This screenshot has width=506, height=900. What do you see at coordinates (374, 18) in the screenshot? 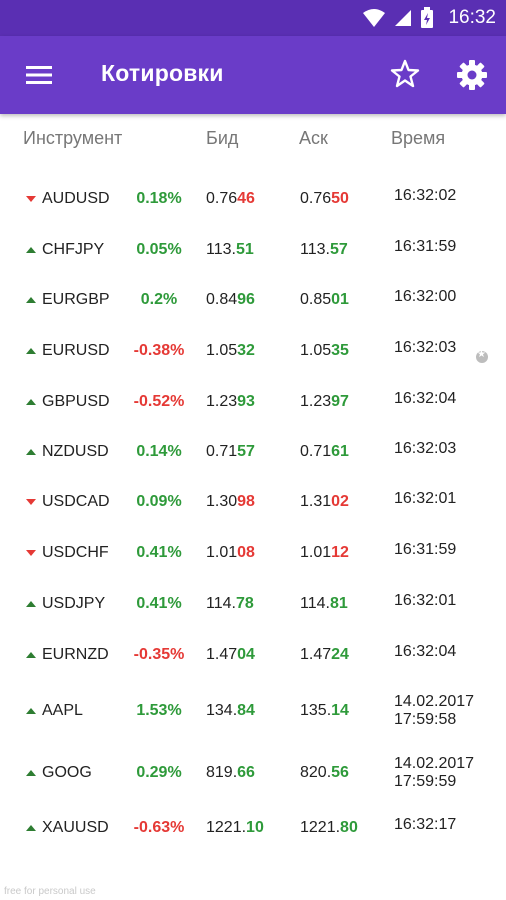
I see `wifi-icon` at bounding box center [374, 18].